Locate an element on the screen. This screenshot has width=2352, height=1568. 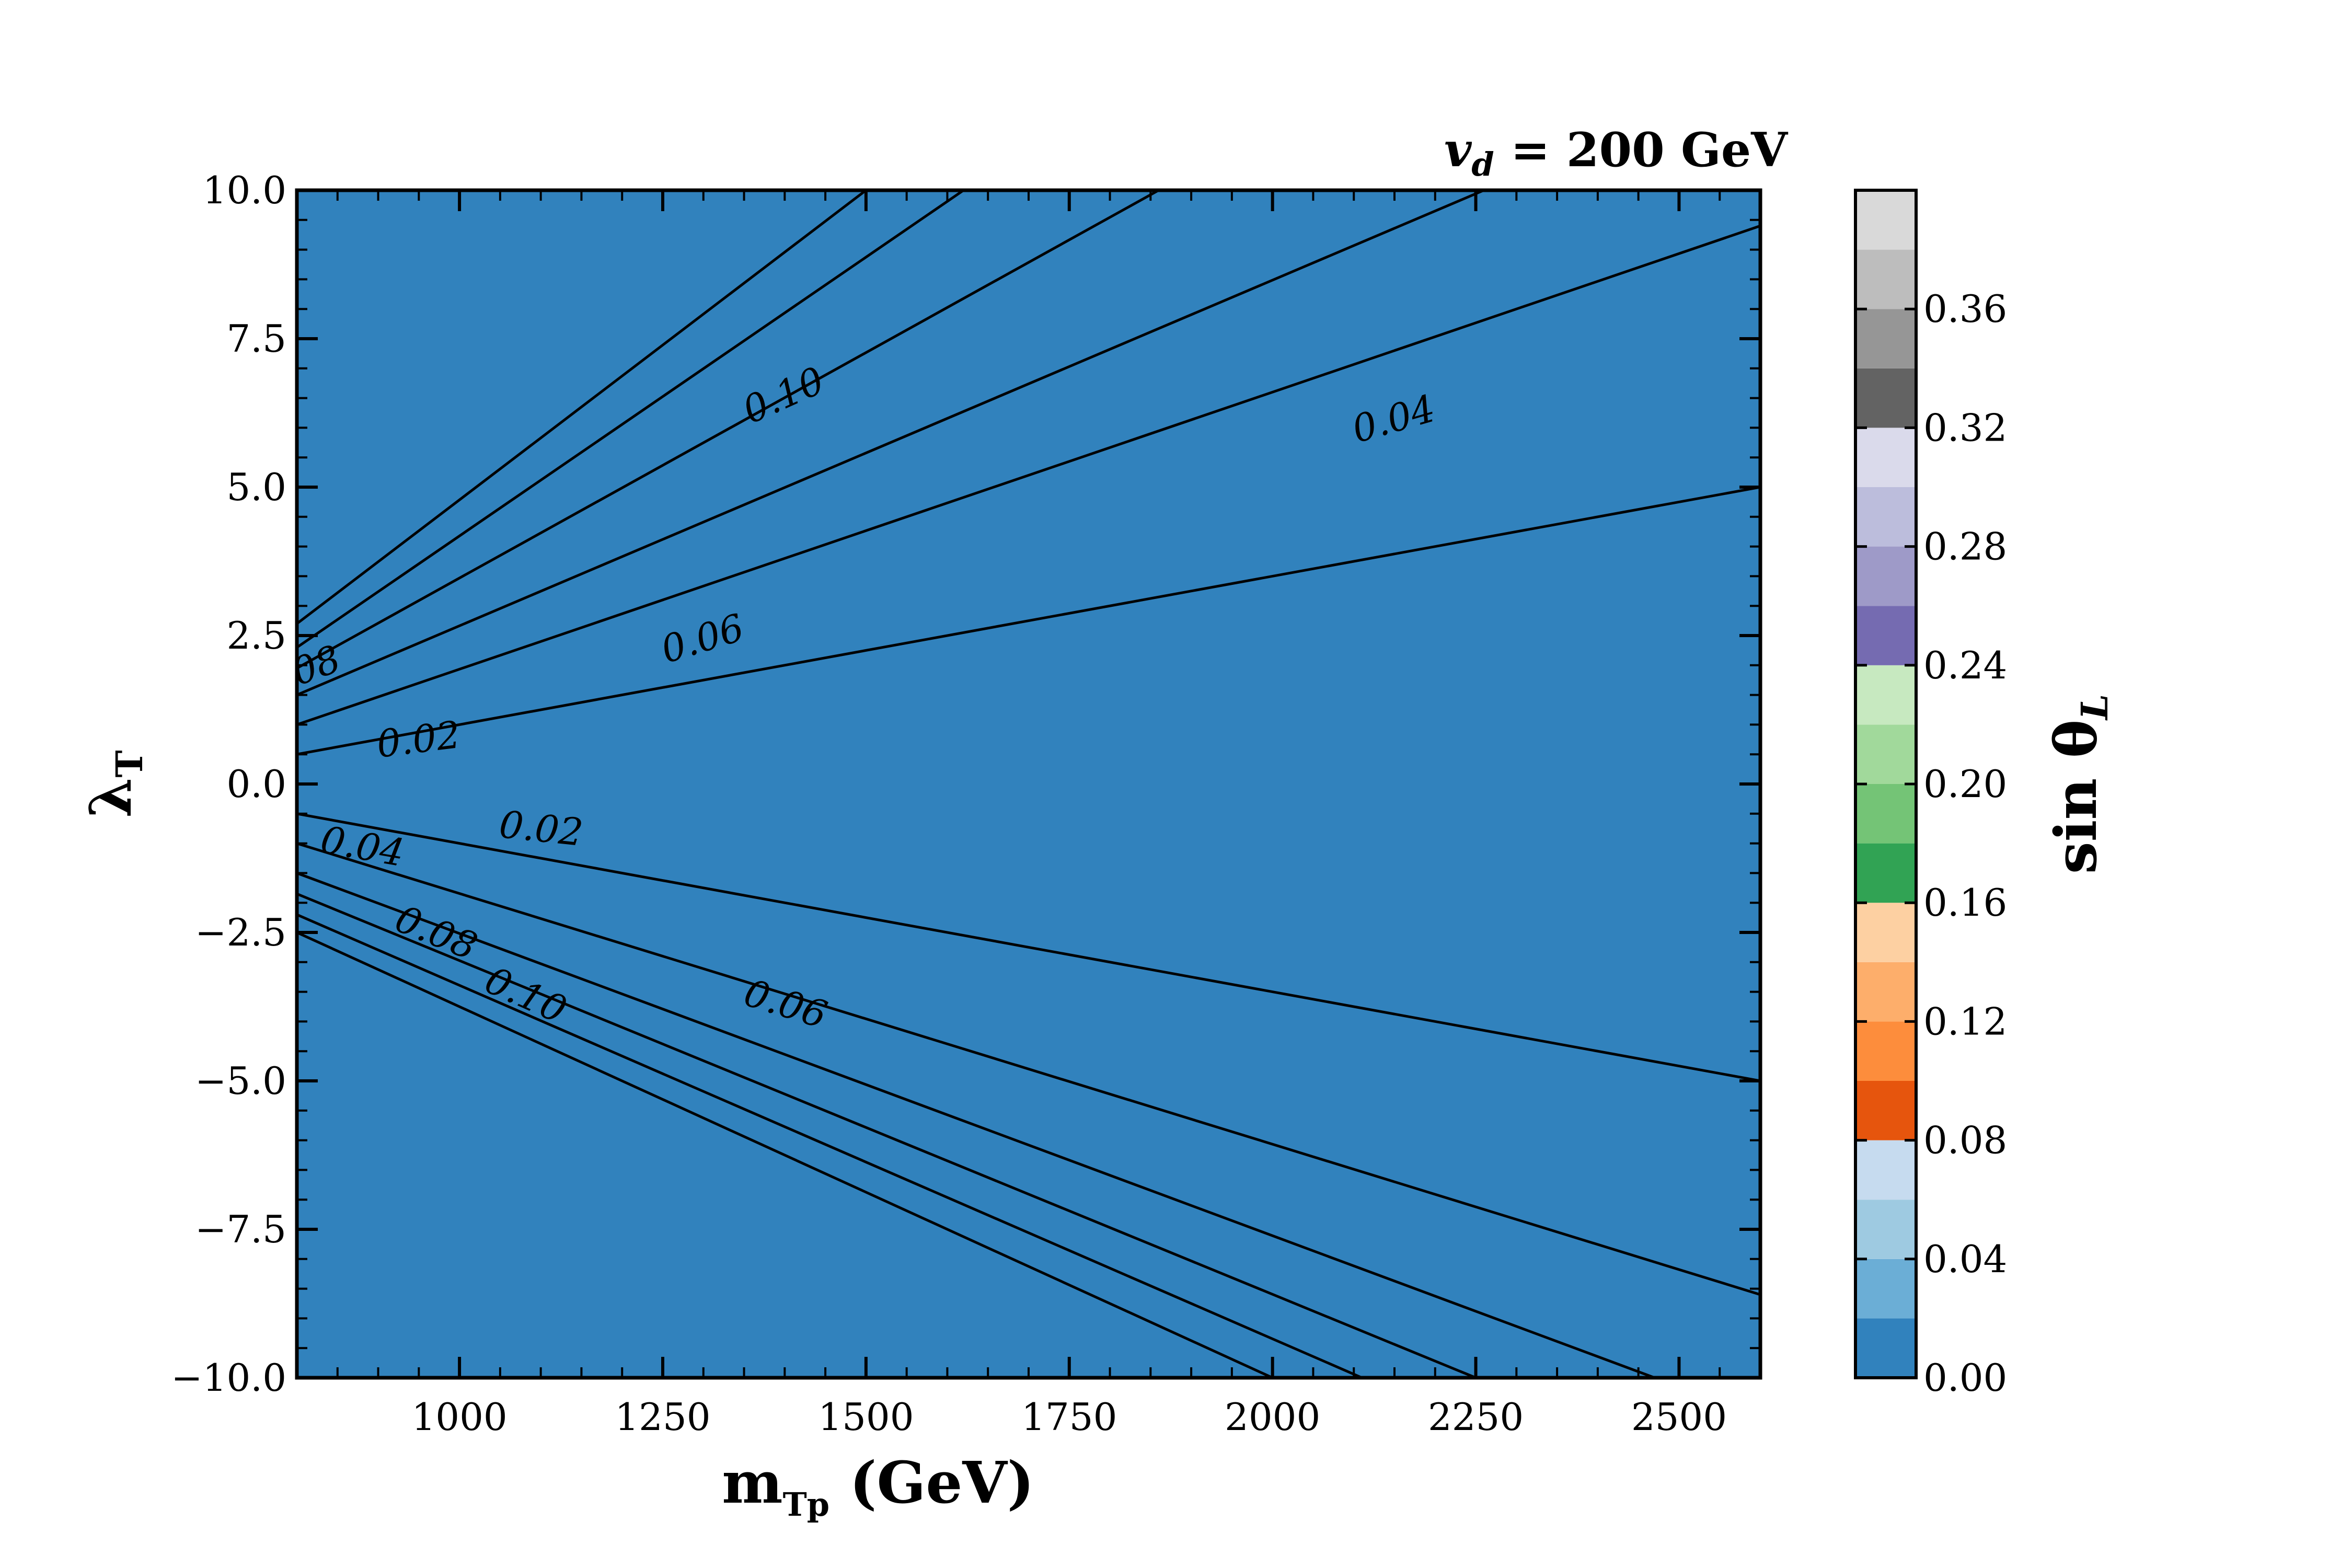
colorbar-swatch-0.00 is located at coordinates (1885, 1348).